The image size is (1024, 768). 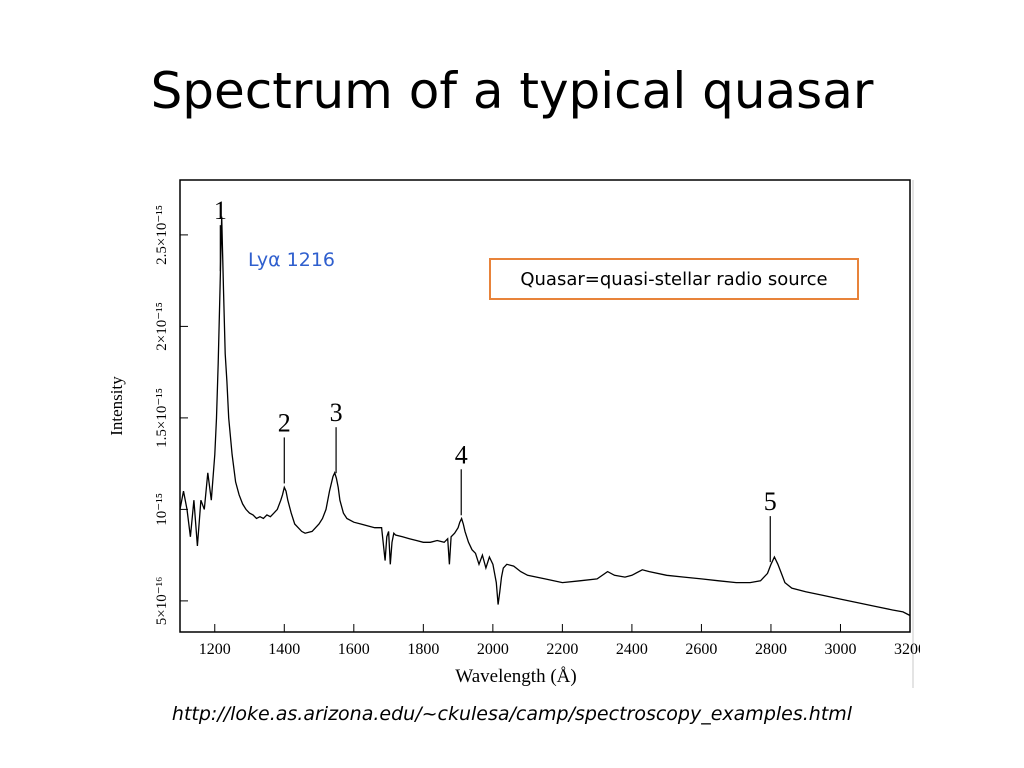 I want to click on quasar-definition-text: Quasar=quasi-stellar radio source, so click(x=674, y=279).